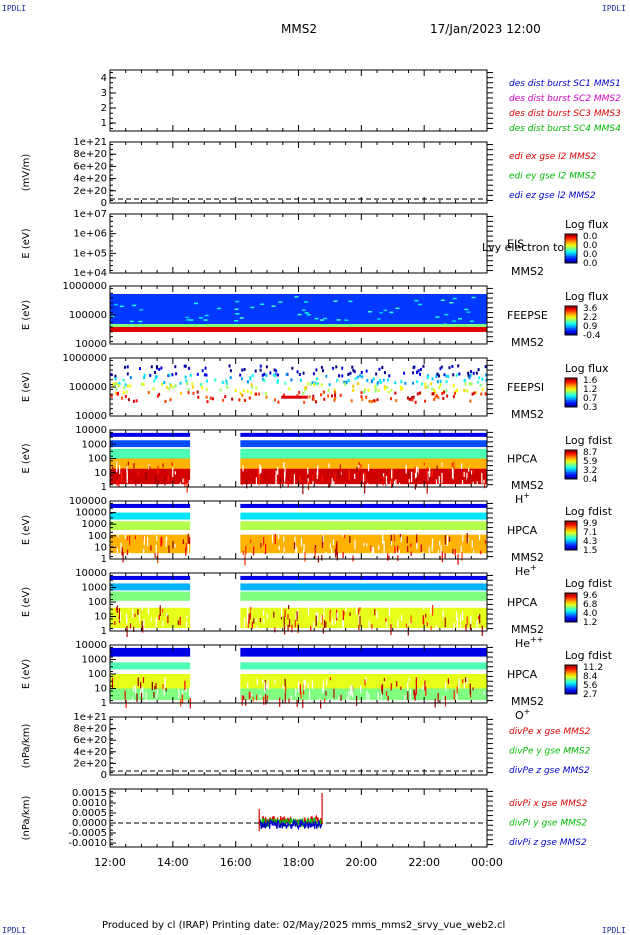 Image resolution: width=630 pixels, height=935 pixels. I want to click on colorbar-tick-label: 8.7, so click(590, 453).